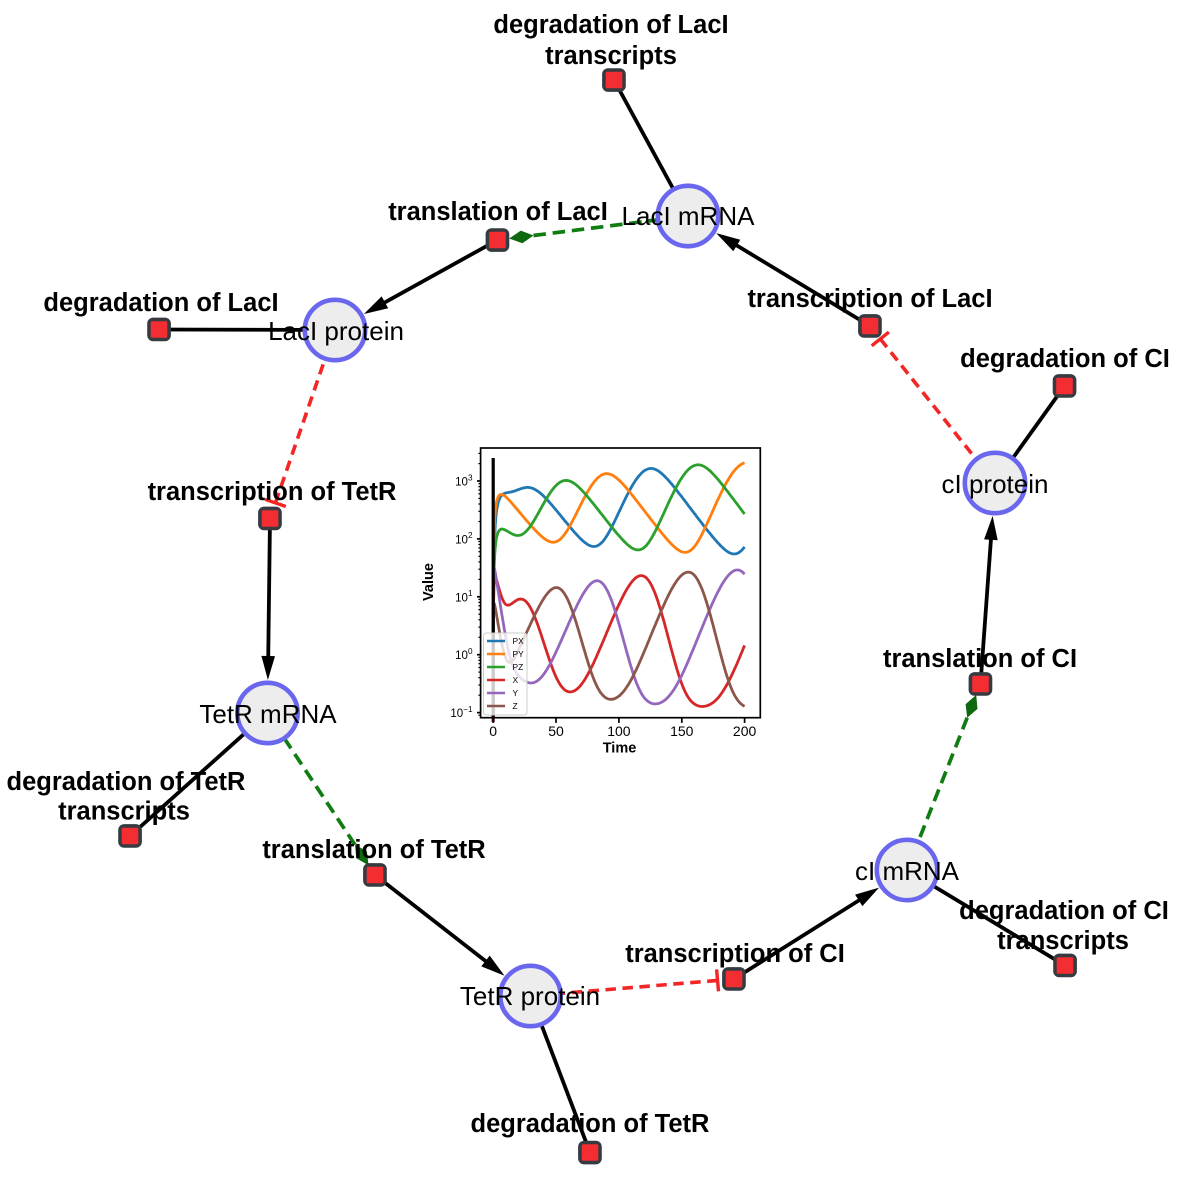 Image resolution: width=1189 pixels, height=1200 pixels. Describe the element at coordinates (373, 850) in the screenshot. I see `svg-text: translation of TetR` at that location.